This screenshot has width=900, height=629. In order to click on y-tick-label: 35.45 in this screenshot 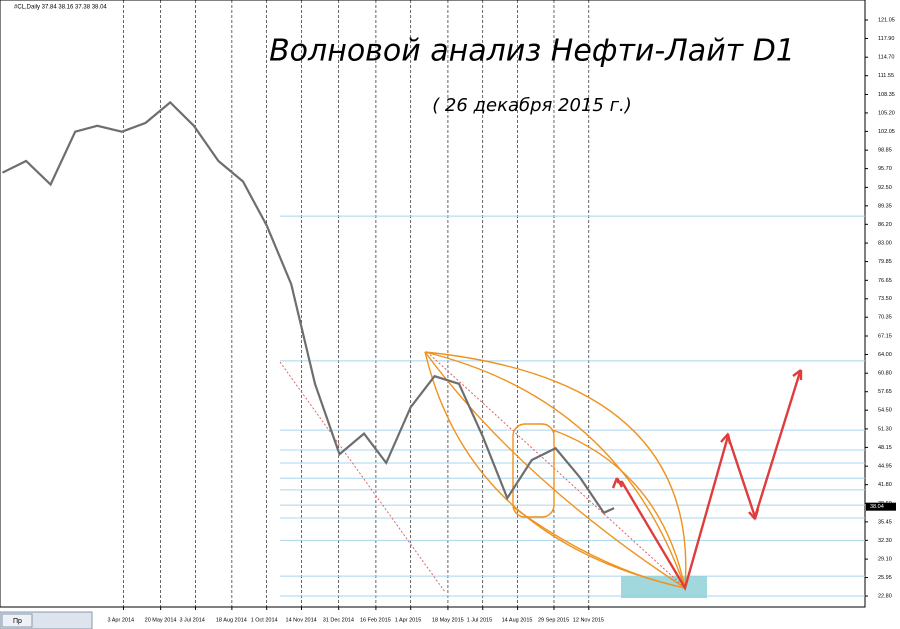, I will do `click(885, 522)`.